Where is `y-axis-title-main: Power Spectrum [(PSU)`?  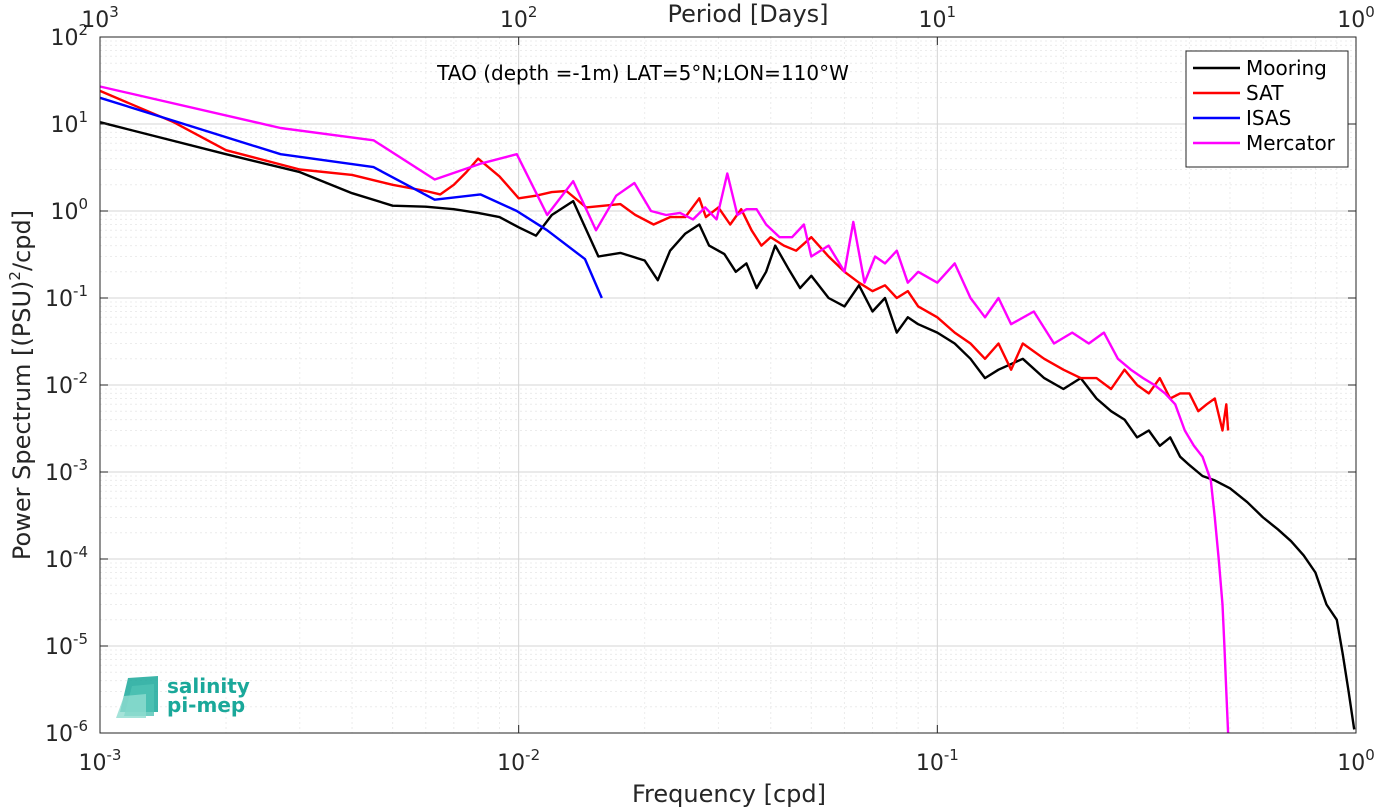
y-axis-title-main: Power Spectrum [(PSU) is located at coordinates (22, 420).